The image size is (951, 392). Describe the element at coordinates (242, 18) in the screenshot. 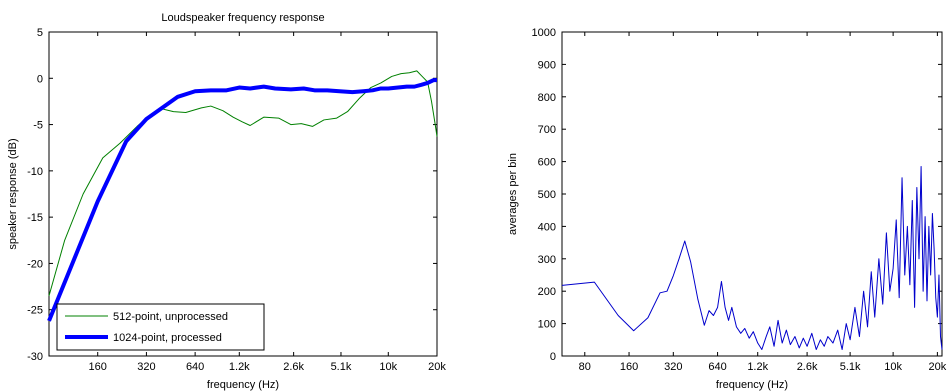

I see `left-chart-title: Loudspeaker frequency response` at that location.